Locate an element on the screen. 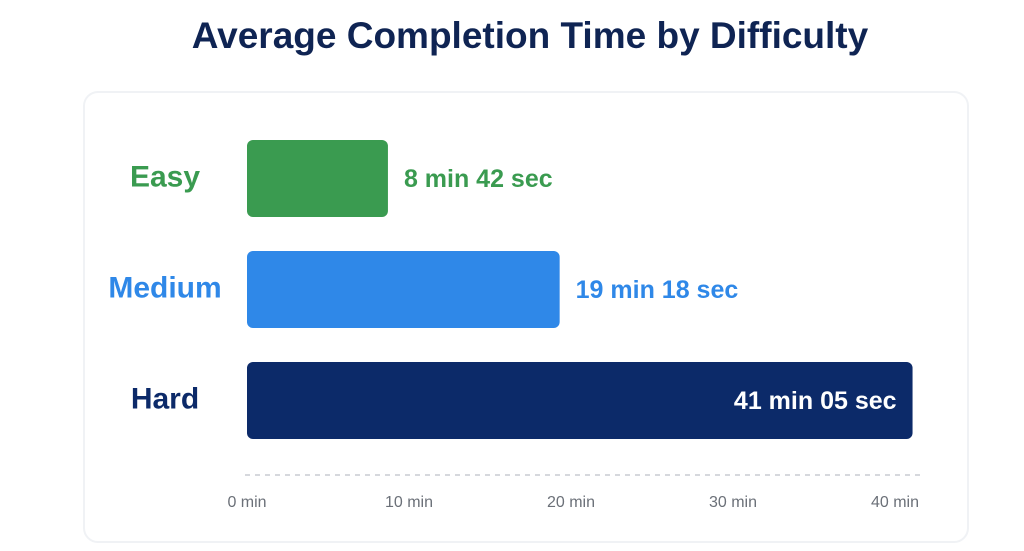 The height and width of the screenshot is (551, 1024). x-tick-label: 20 min is located at coordinates (571, 502).